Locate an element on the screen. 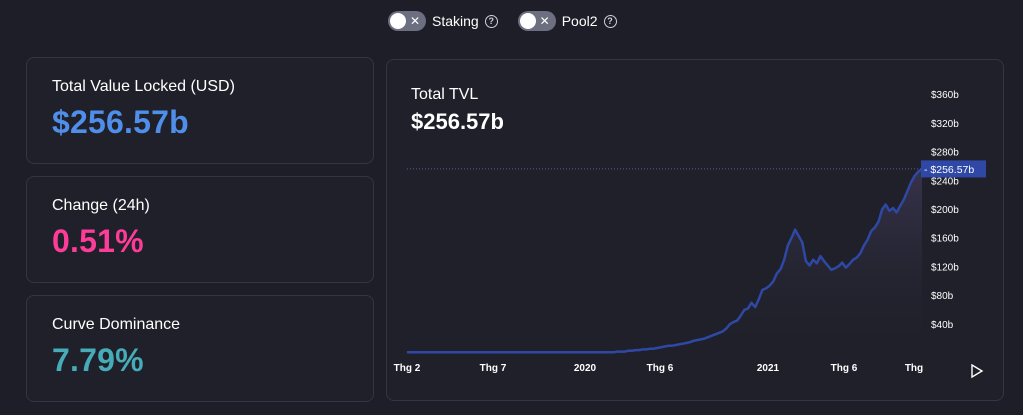 This screenshot has height=415, width=1023. y-tick-label: $40b is located at coordinates (942, 325).